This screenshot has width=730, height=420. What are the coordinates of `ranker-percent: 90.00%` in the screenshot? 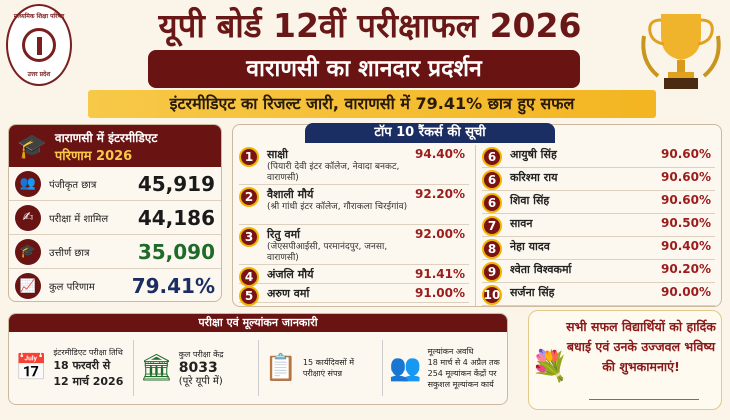 It's located at (686, 292).